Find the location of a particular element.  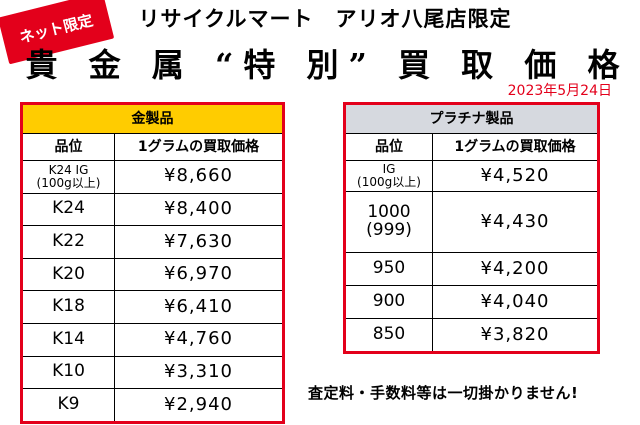

grade-cell: 1000 (999) is located at coordinates (388, 222).